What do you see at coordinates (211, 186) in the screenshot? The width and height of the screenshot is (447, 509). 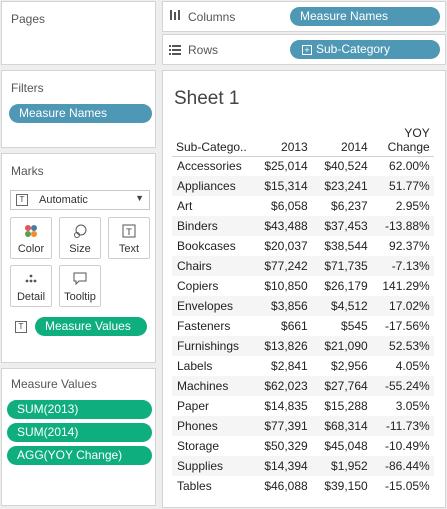 I see `cell-sub-category: Appliances` at bounding box center [211, 186].